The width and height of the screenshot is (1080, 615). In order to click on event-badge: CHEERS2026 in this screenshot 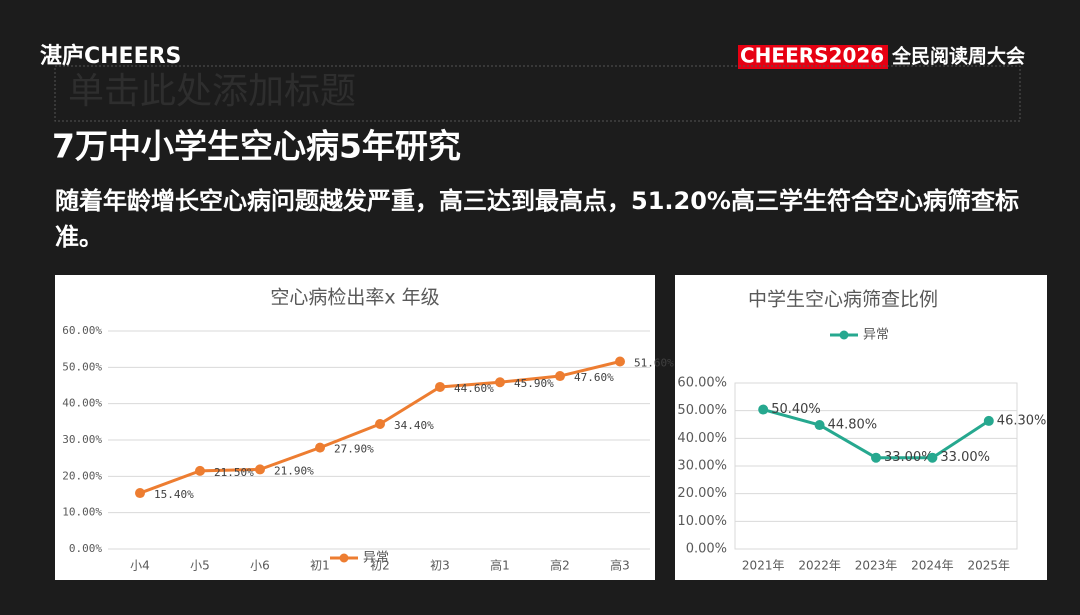, I will do `click(812, 56)`.